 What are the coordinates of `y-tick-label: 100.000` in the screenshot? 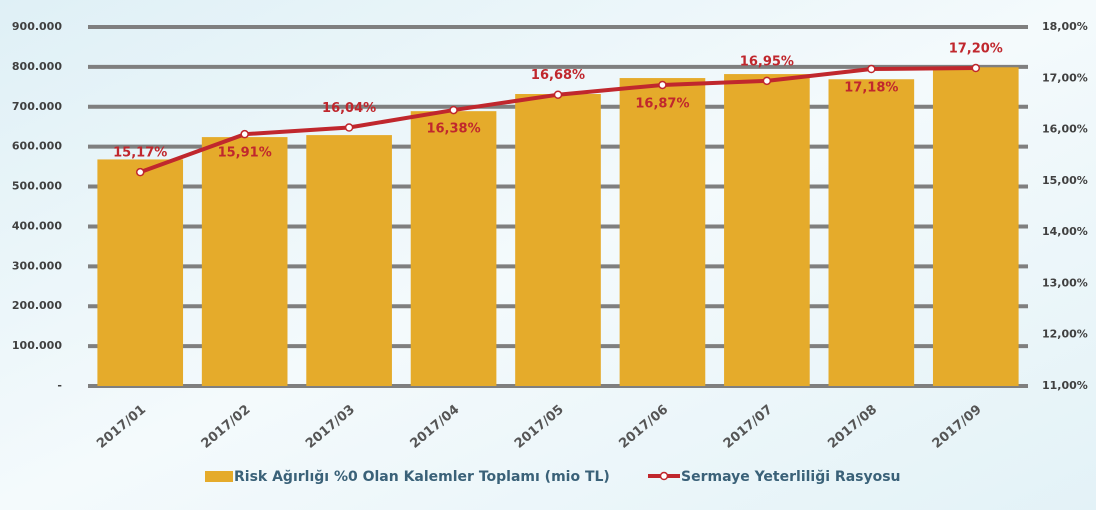 It's located at (37, 345).